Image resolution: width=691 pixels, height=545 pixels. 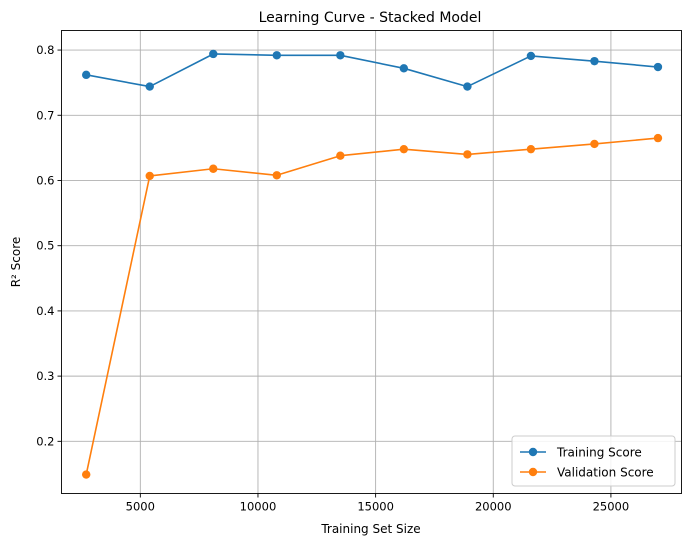 I want to click on legend-label: Training Score, so click(x=599, y=453).